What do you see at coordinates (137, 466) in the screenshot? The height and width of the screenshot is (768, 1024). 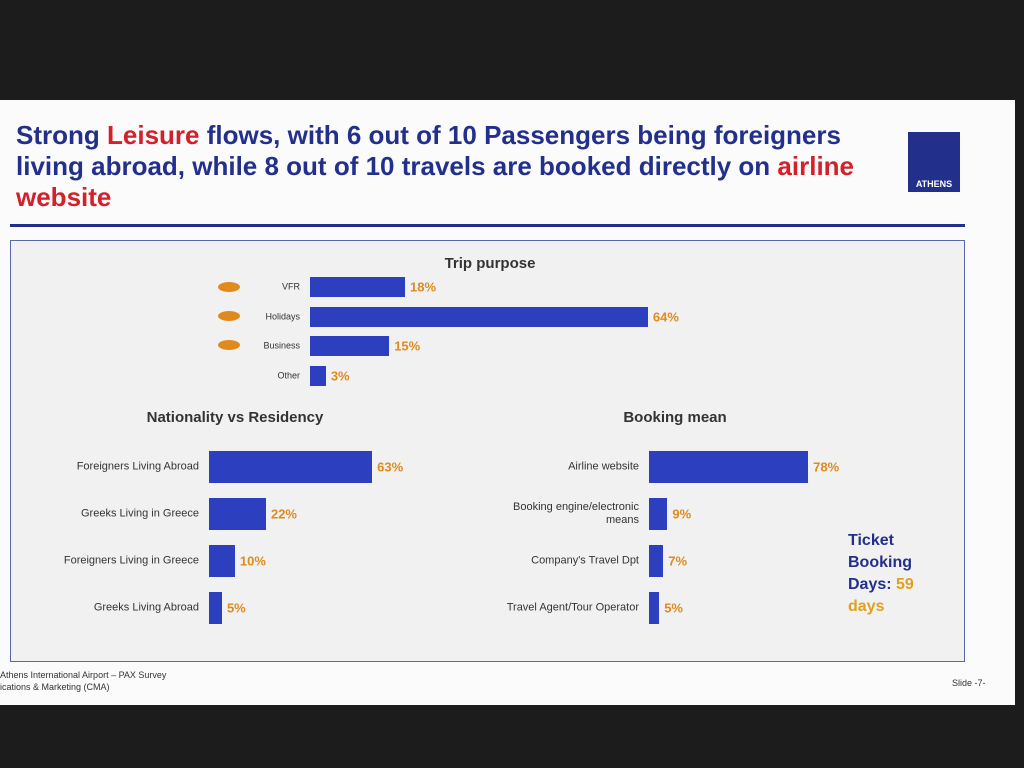 I see `category-label: Foreigners Living Abroad` at bounding box center [137, 466].